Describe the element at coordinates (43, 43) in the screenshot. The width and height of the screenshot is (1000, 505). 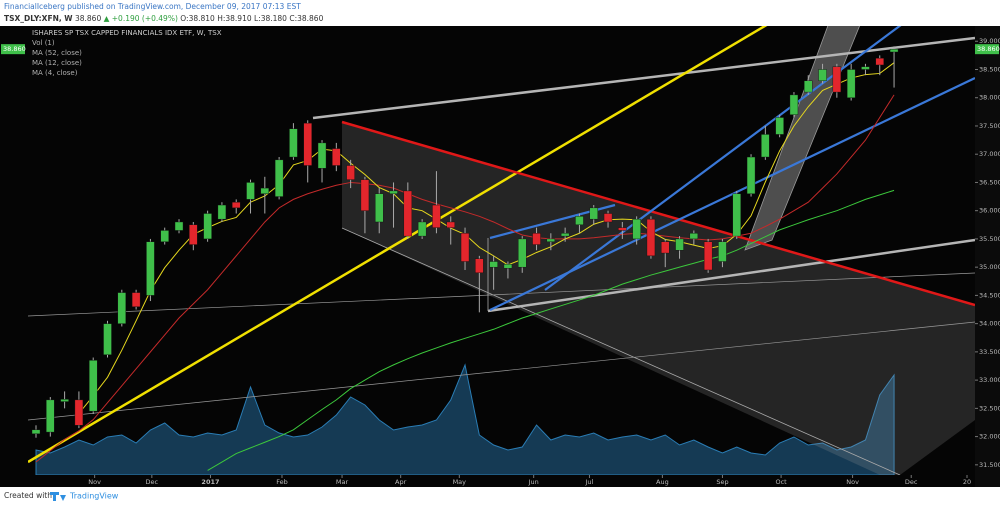
I see `legend-entry: Vol (1)` at that location.